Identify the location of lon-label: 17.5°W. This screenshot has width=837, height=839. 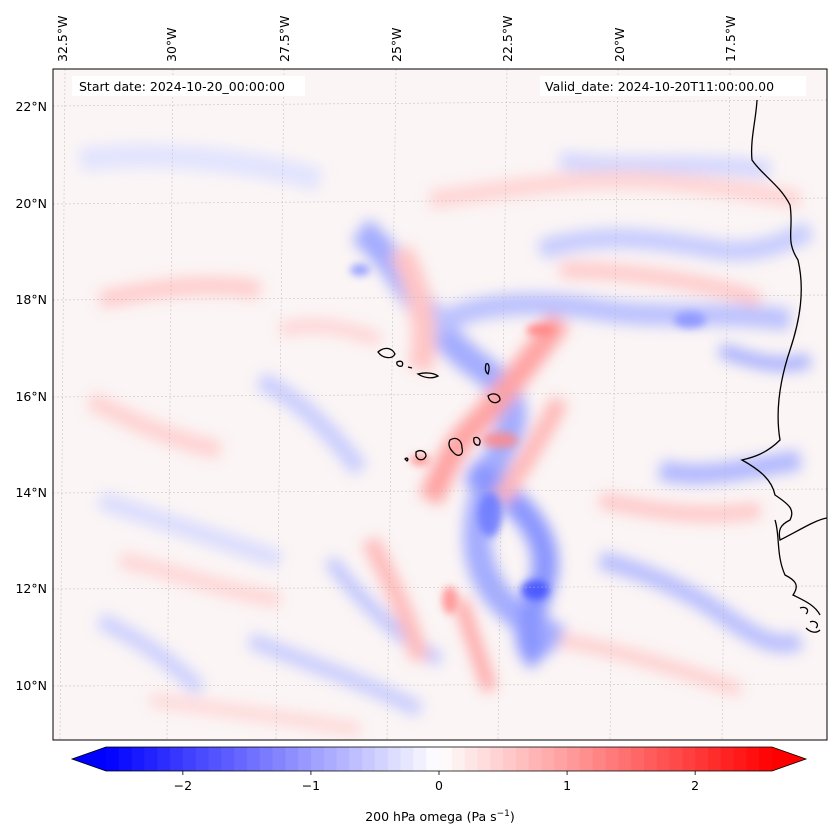
(730, 39).